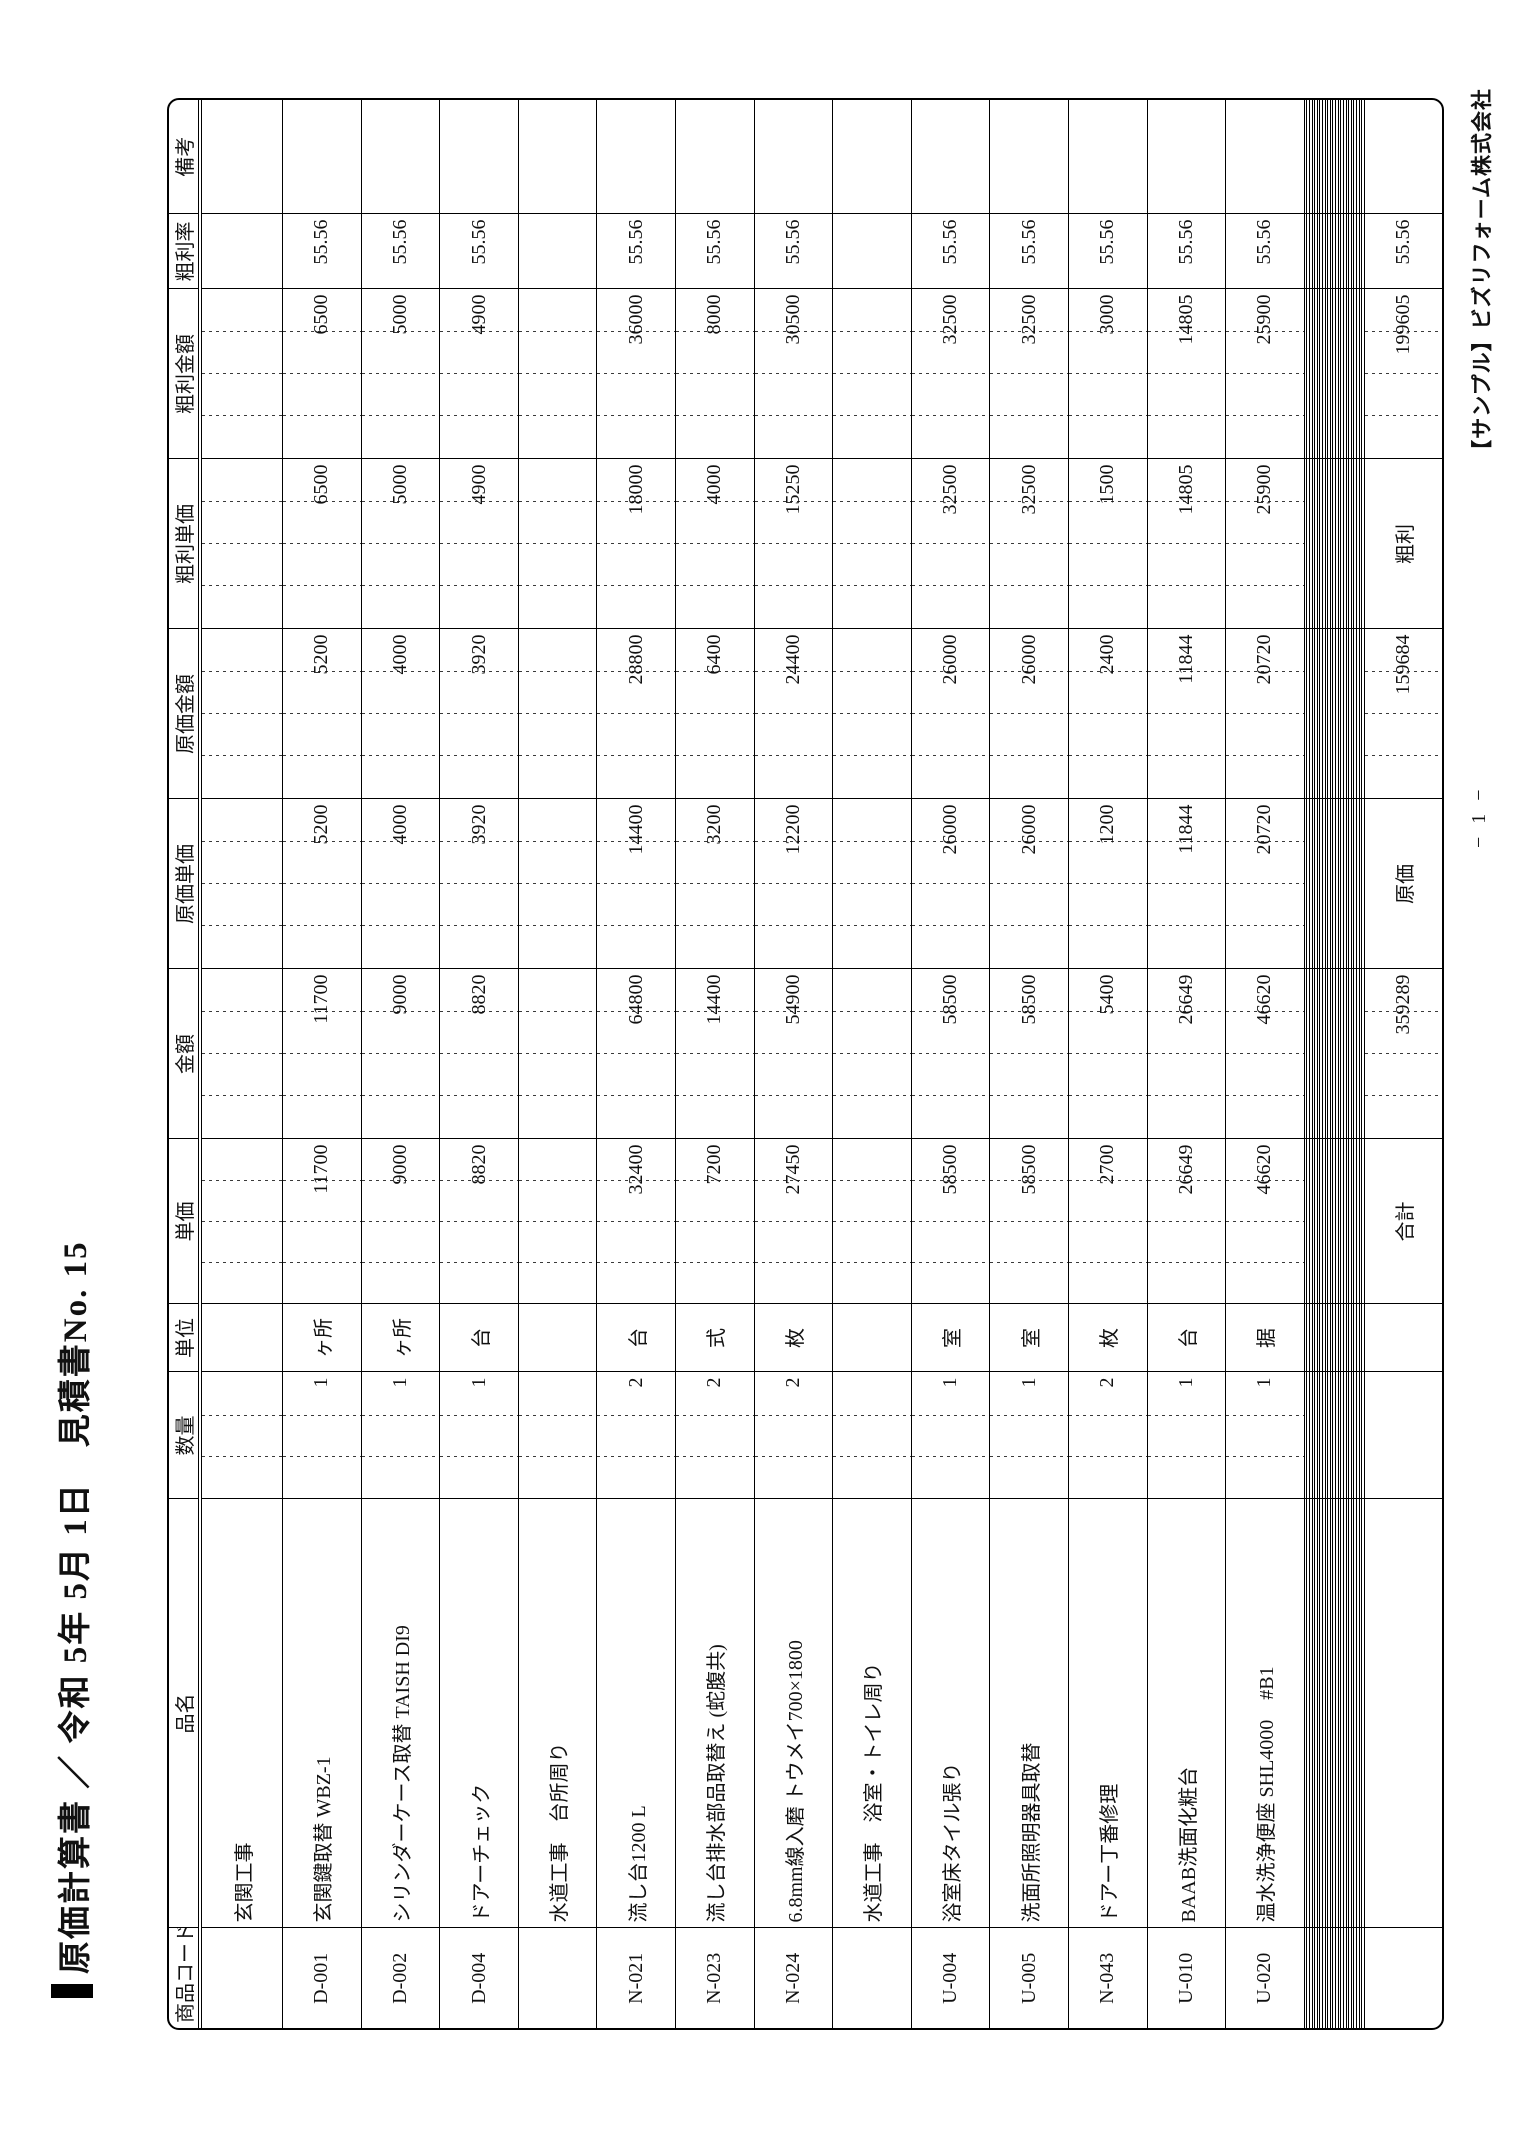 The height and width of the screenshot is (2148, 1517). Describe the element at coordinates (715, 884) in the screenshot. I see `cell-cost_unit: 3200` at that location.